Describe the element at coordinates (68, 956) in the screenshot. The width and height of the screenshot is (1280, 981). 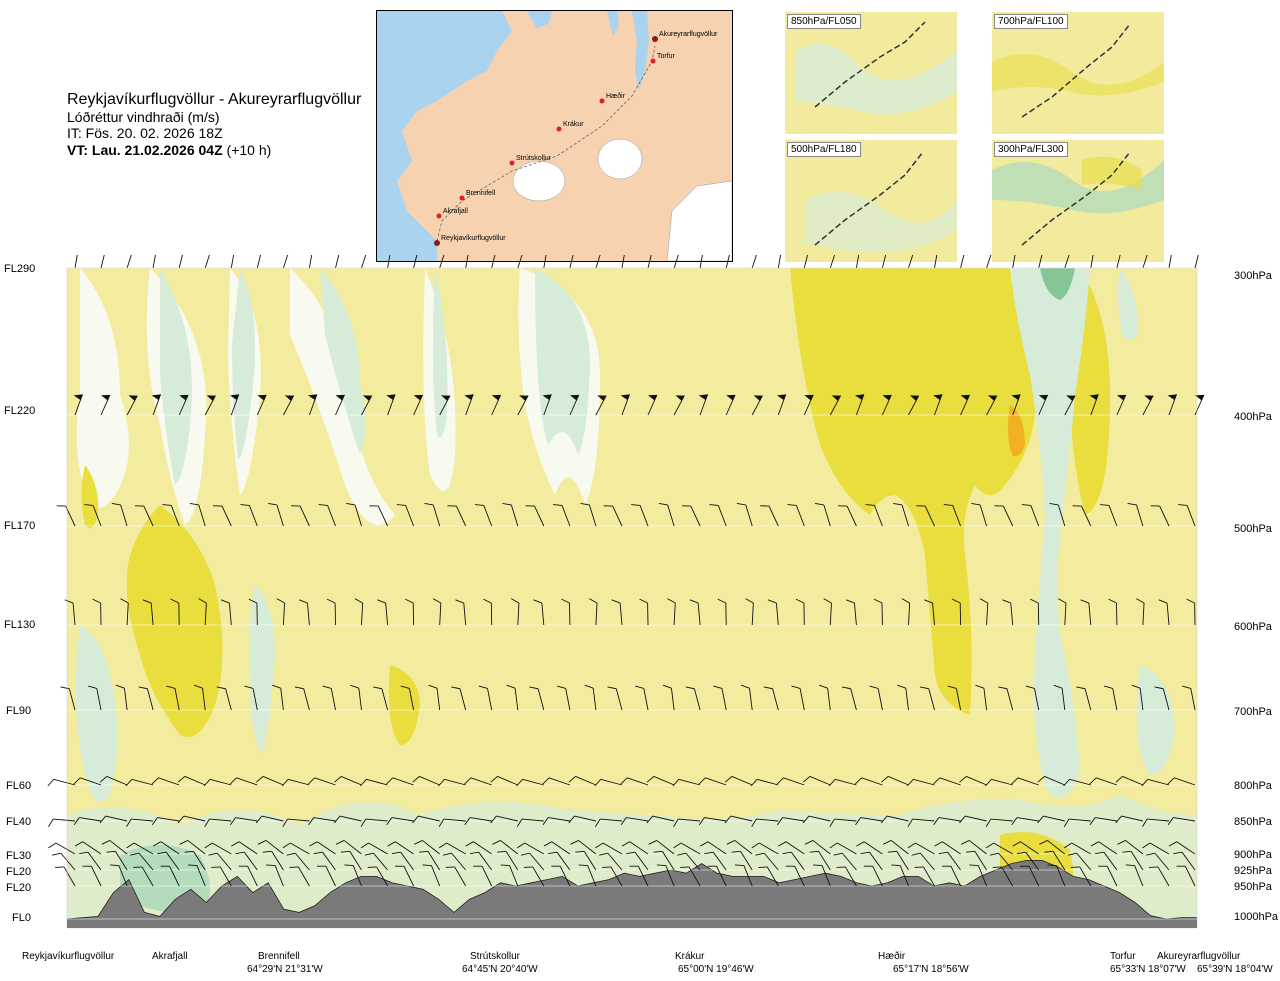
I see `waypoint-reykjavik: Reykjavíkurflugvöllur` at that location.